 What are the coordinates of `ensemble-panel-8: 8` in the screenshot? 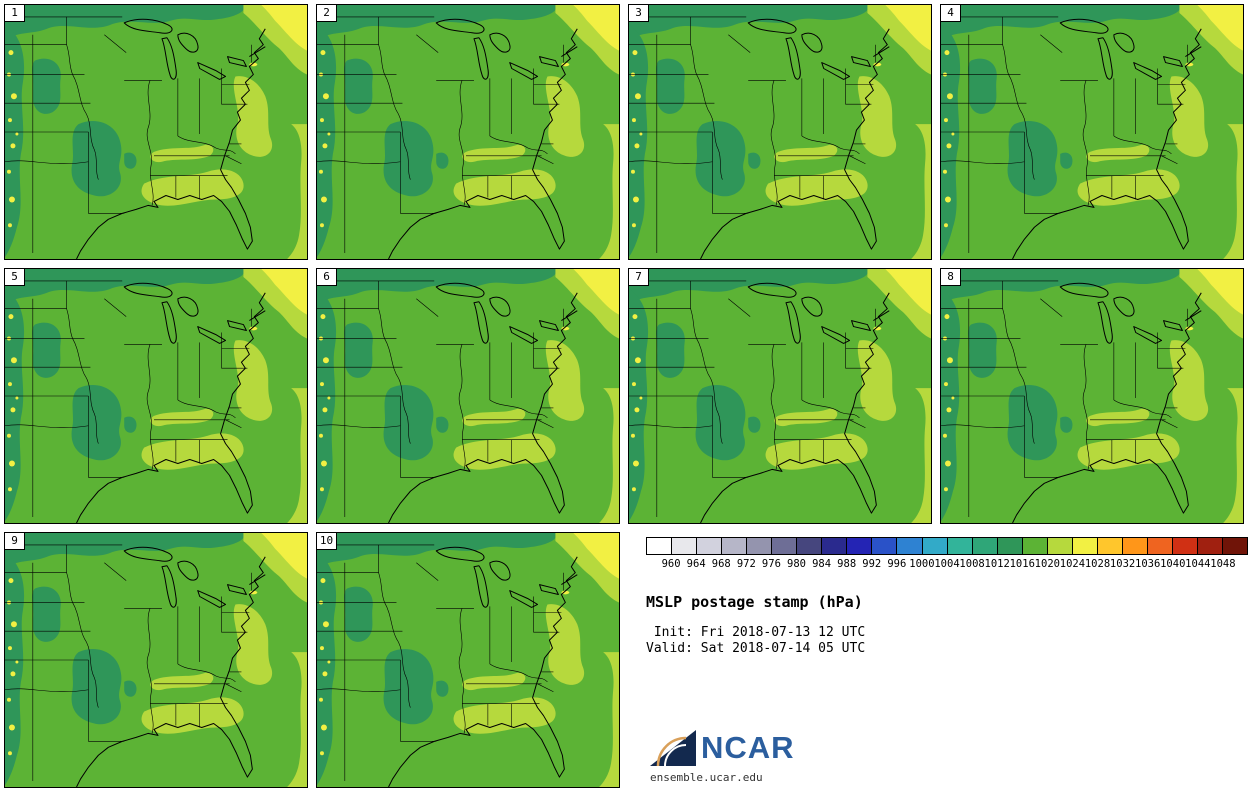 It's located at (1092, 396).